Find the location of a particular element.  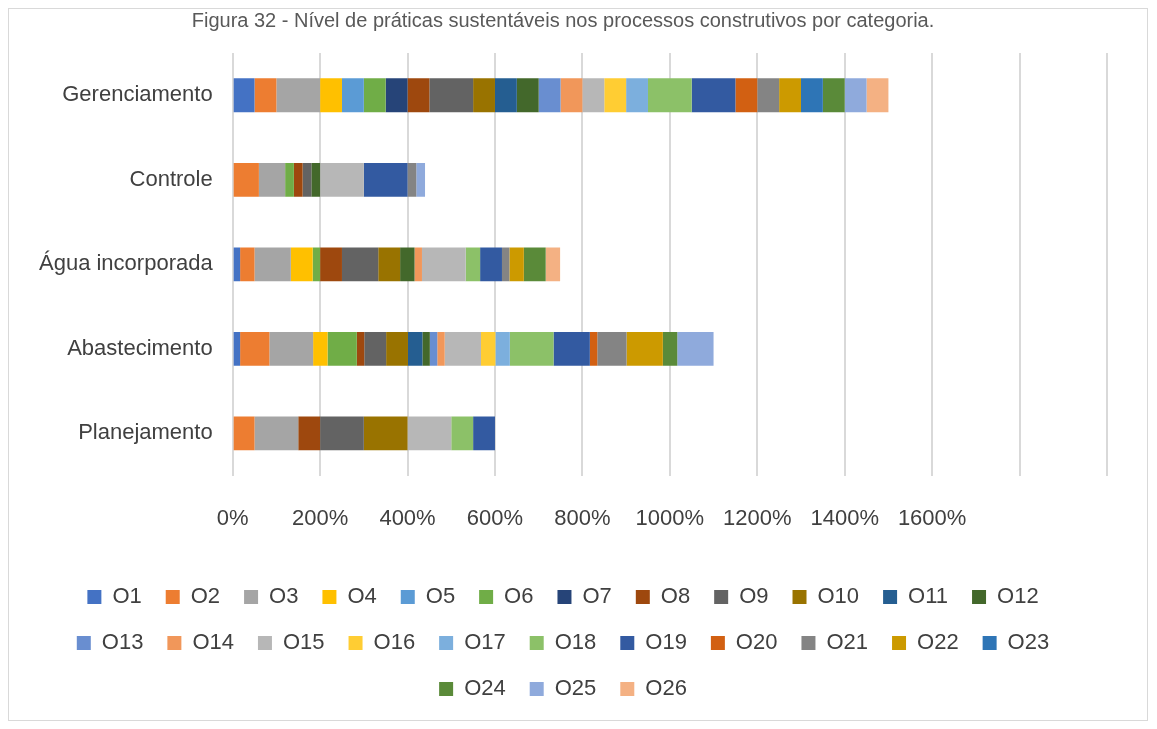

legend-label: O9 is located at coordinates (754, 596).